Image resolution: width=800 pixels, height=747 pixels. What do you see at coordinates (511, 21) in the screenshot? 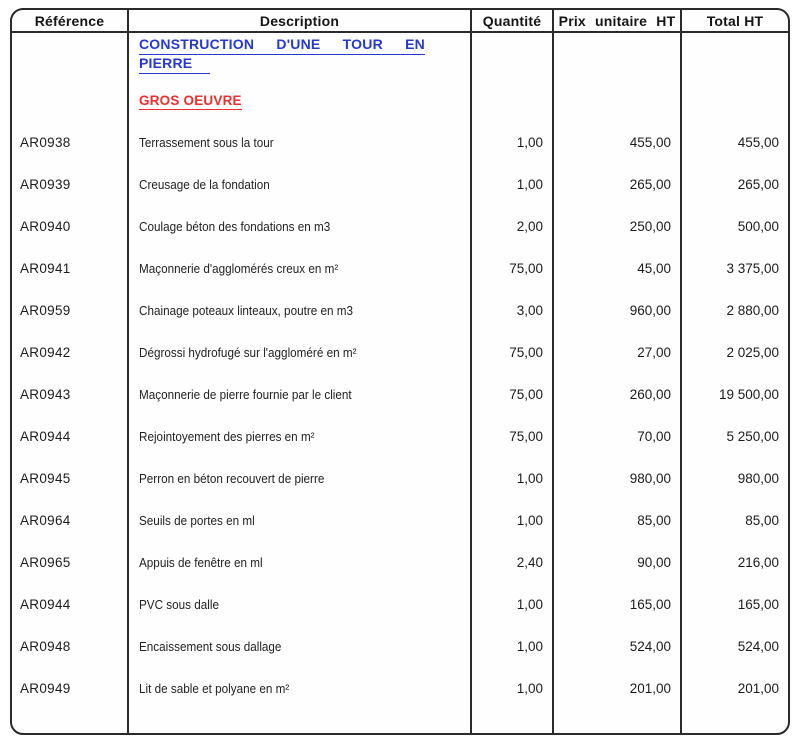
I see `column-header-quantity: Quantité` at bounding box center [511, 21].